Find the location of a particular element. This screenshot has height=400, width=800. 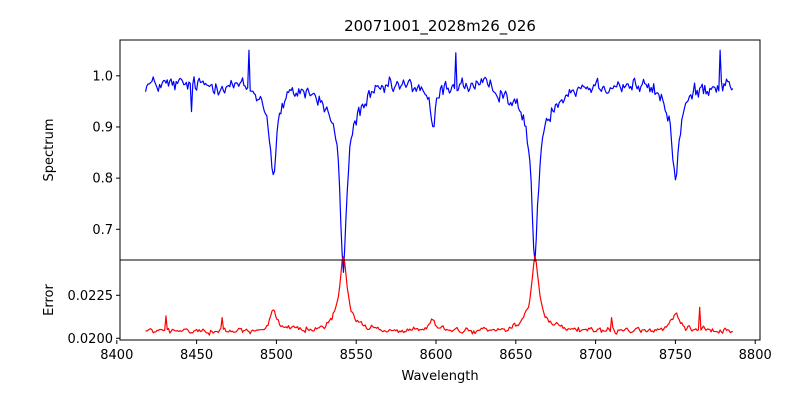

spectrum-y-tick-label: 1.0 is located at coordinates (102, 76).